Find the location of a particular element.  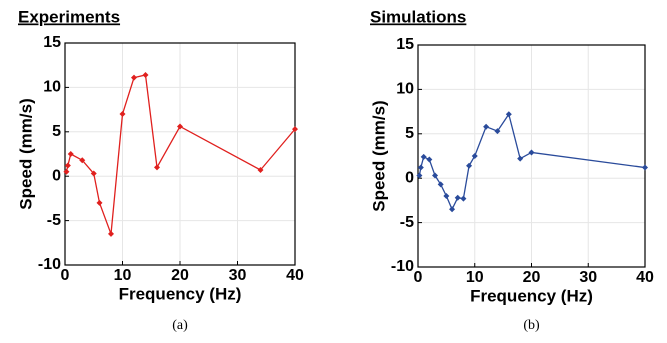

caption: (a) is located at coordinates (180, 325).